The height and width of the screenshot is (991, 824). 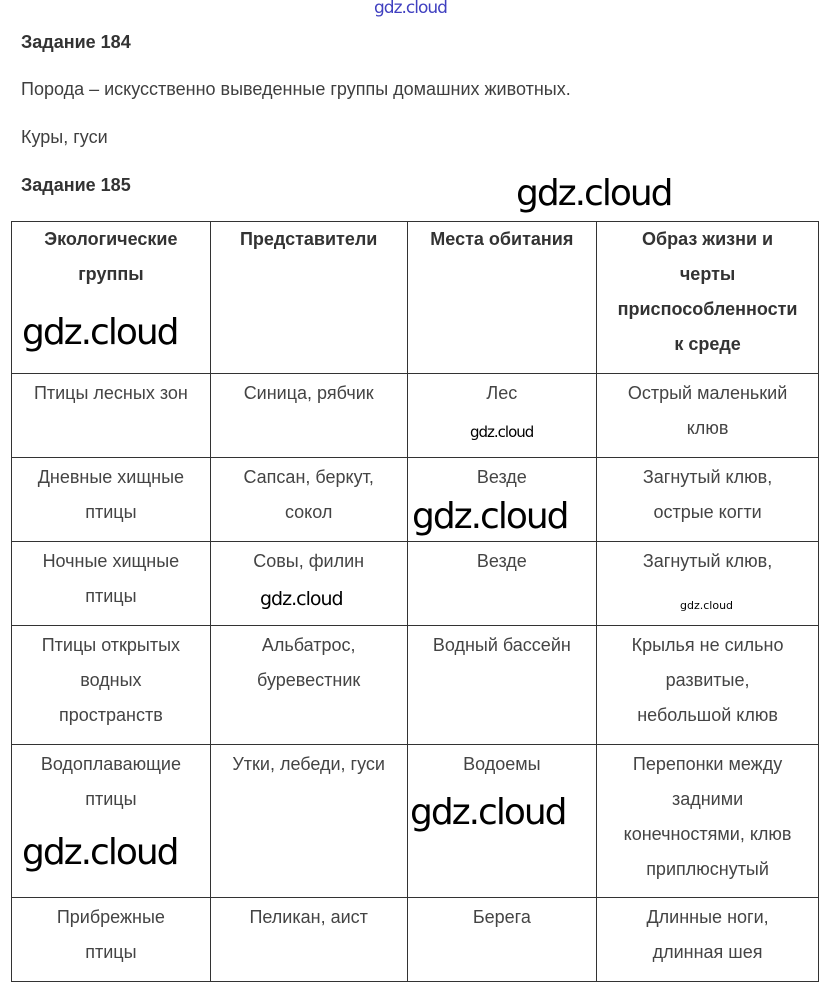 I want to click on table-cell: Водоемы, so click(x=502, y=821).